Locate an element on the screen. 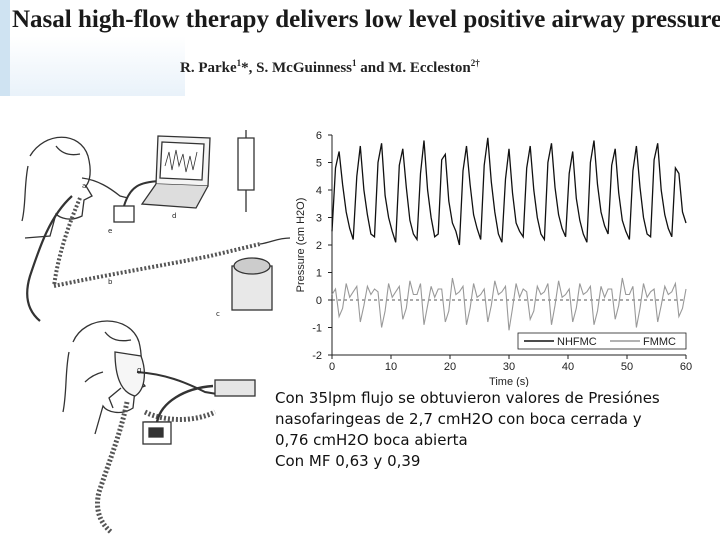 The height and width of the screenshot is (540, 720). caption-line-4: Con MF 0,63 y 0,39 is located at coordinates (348, 461).